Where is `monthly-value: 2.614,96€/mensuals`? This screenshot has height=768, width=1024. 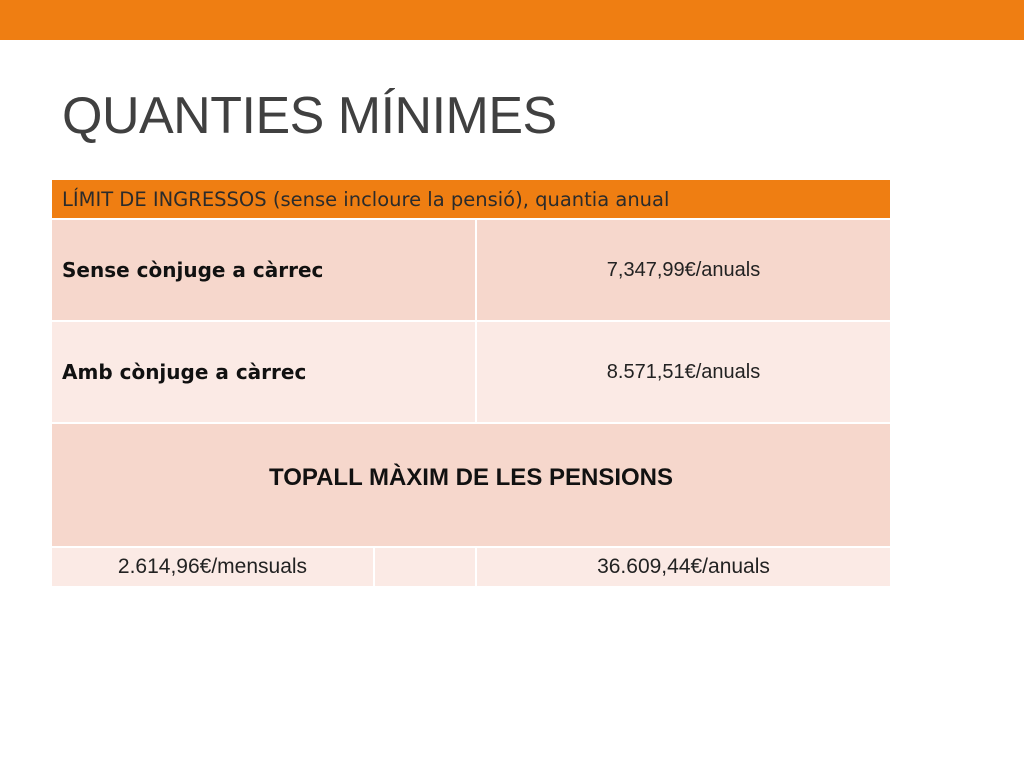 monthly-value: 2.614,96€/mensuals is located at coordinates (212, 566).